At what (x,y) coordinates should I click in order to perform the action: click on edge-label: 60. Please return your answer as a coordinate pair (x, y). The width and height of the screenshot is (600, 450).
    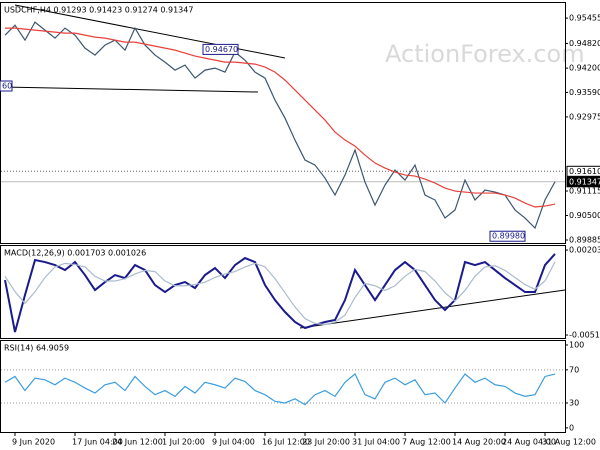
    Looking at the image, I should click on (7, 86).